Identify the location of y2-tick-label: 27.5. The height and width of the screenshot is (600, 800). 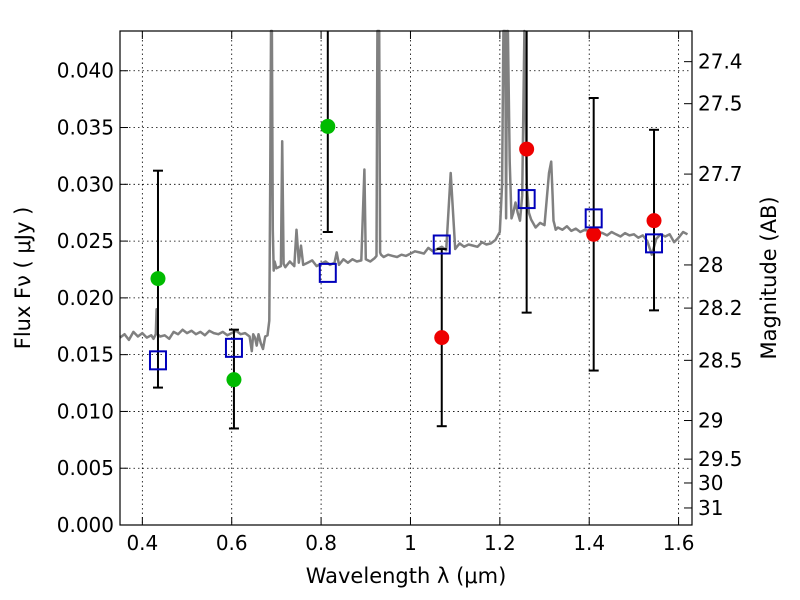
(720, 104).